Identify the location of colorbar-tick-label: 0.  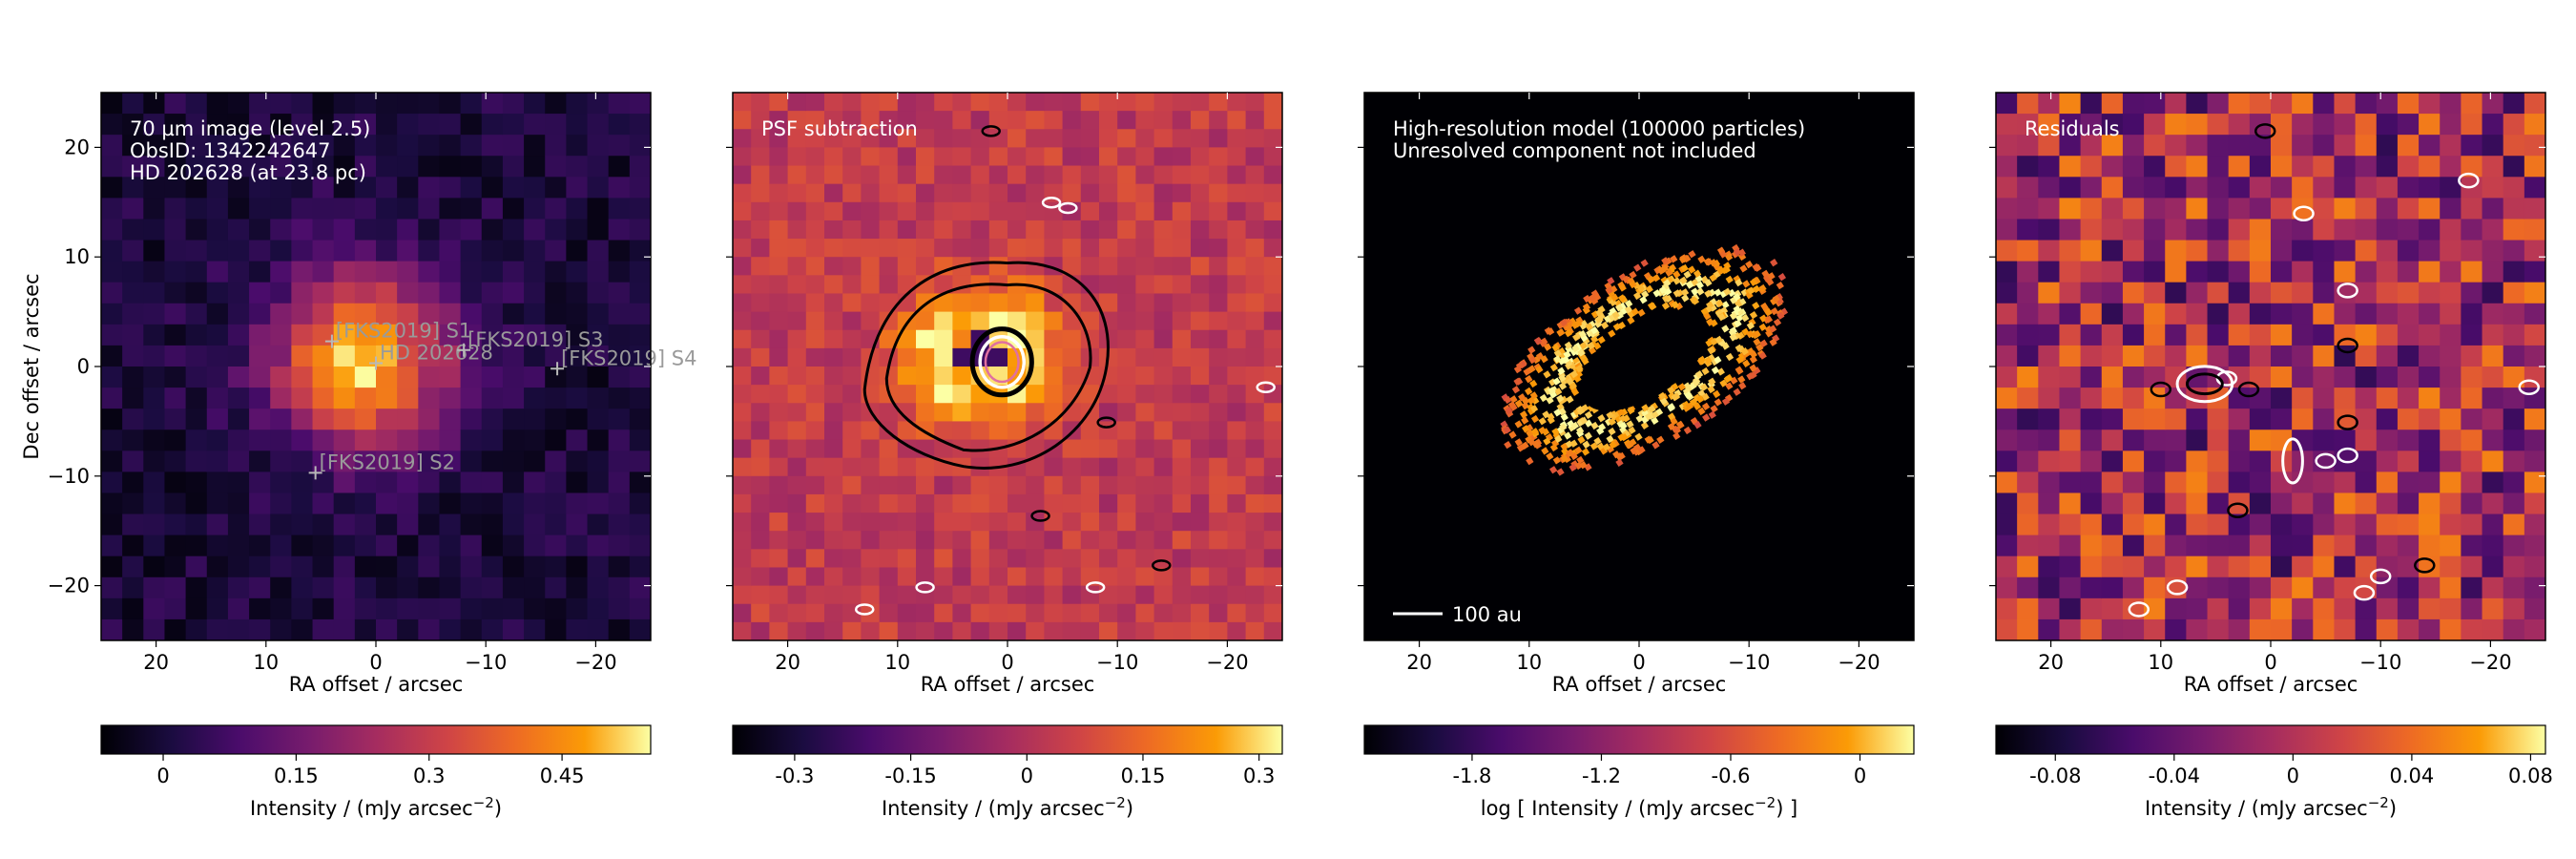
(2293, 776).